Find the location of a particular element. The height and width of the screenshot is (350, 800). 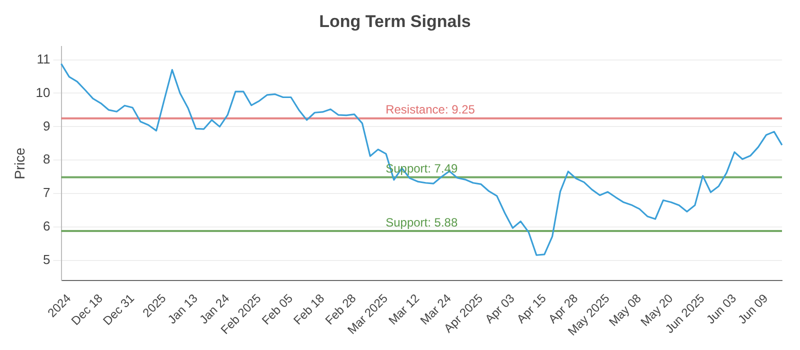

y-tick-label: 9 is located at coordinates (46, 126).